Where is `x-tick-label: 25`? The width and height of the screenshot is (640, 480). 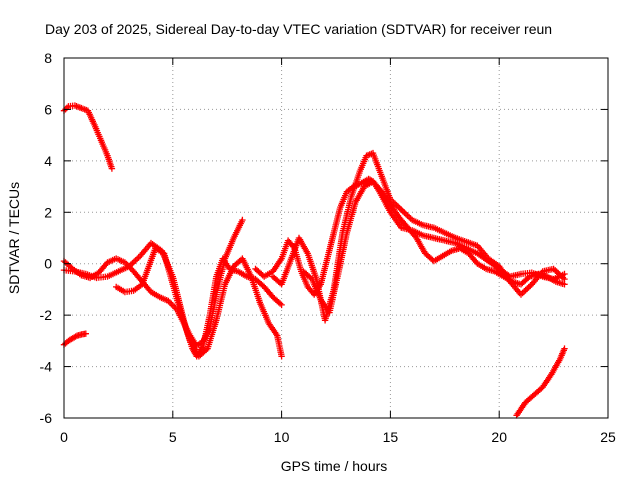 x-tick-label: 25 is located at coordinates (608, 437).